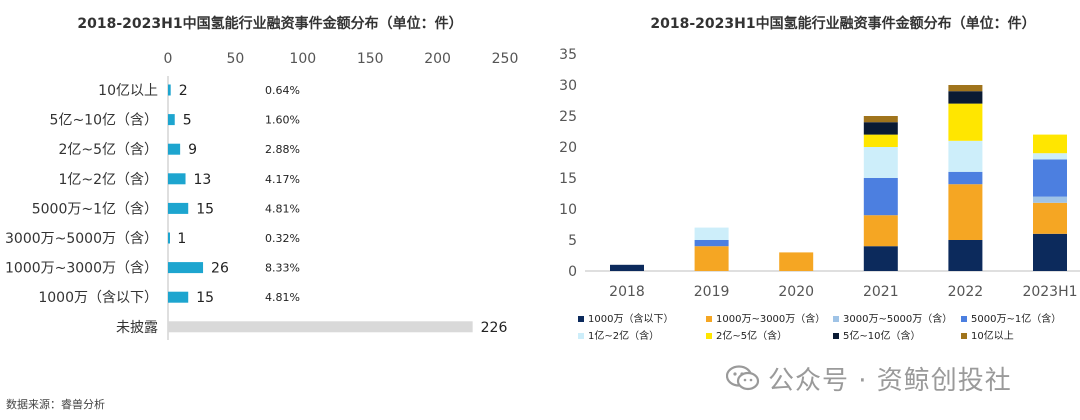 The image size is (1080, 420). I want to click on data-source: 数据来源：睿兽分析, so click(55, 404).